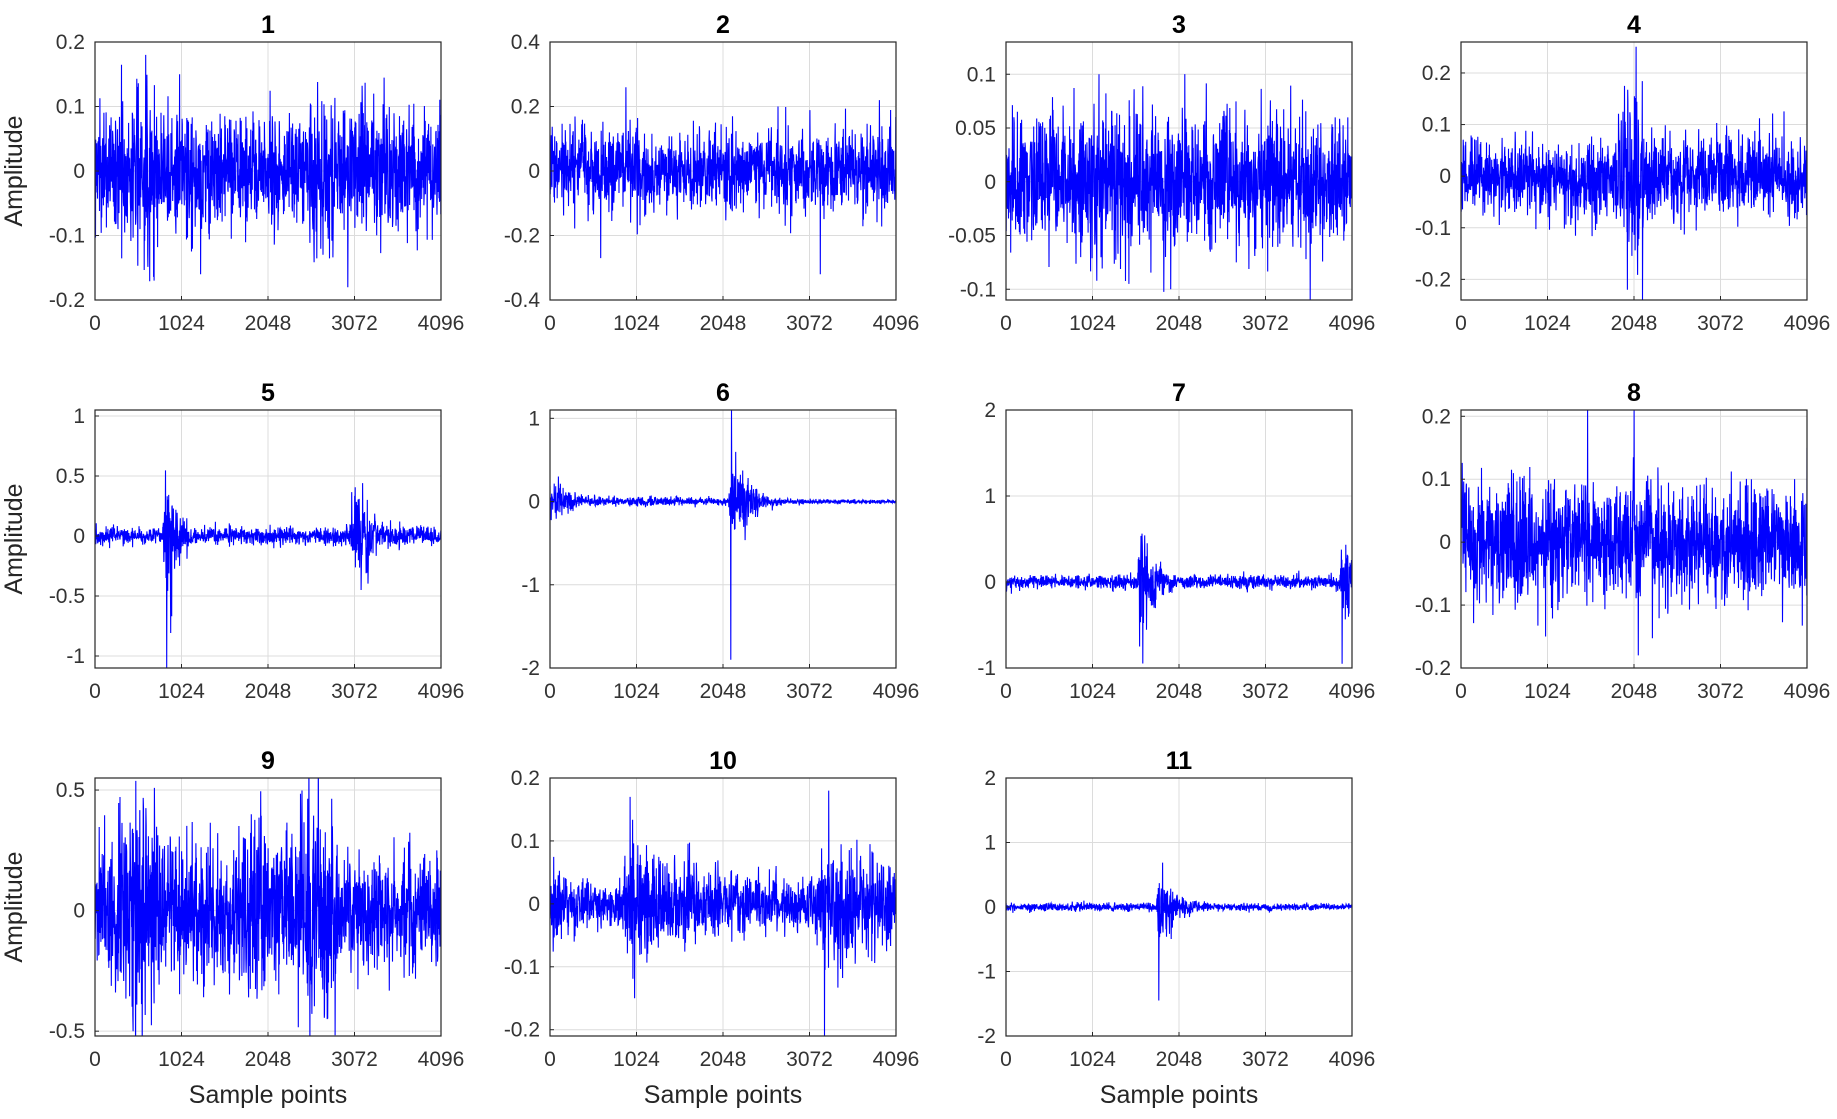 This screenshot has height=1119, width=1837. Describe the element at coordinates (990, 778) in the screenshot. I see `y-tick-label: 2` at that location.